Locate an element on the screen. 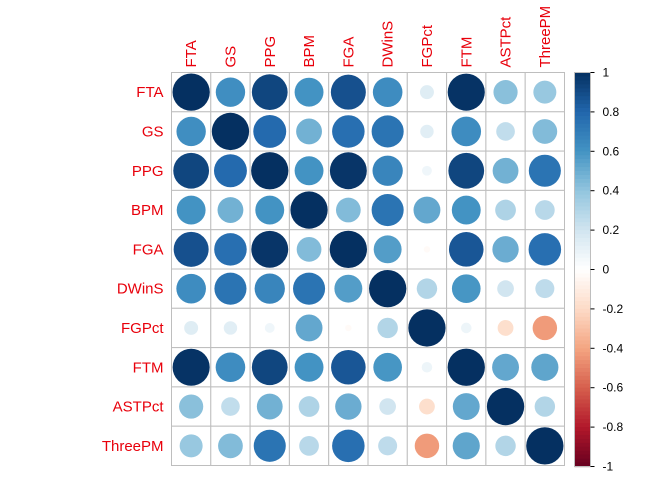 The height and width of the screenshot is (480, 672). correlation-circle-FTM-FTA is located at coordinates (191, 367).